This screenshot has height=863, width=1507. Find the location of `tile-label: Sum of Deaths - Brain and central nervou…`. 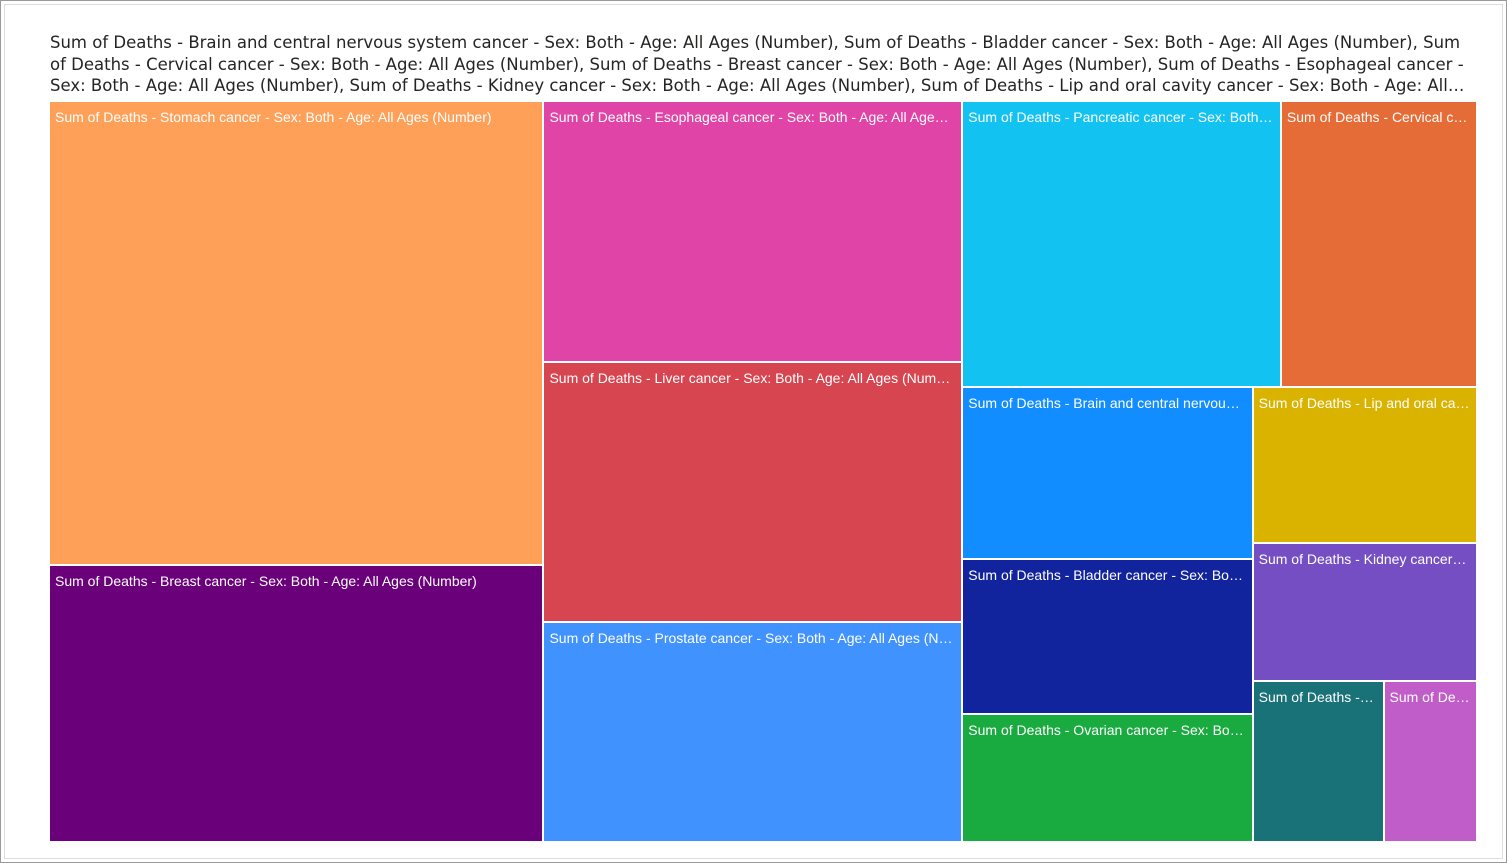

tile-label: Sum of Deaths - Brain and central nervou… is located at coordinates (1106, 402).